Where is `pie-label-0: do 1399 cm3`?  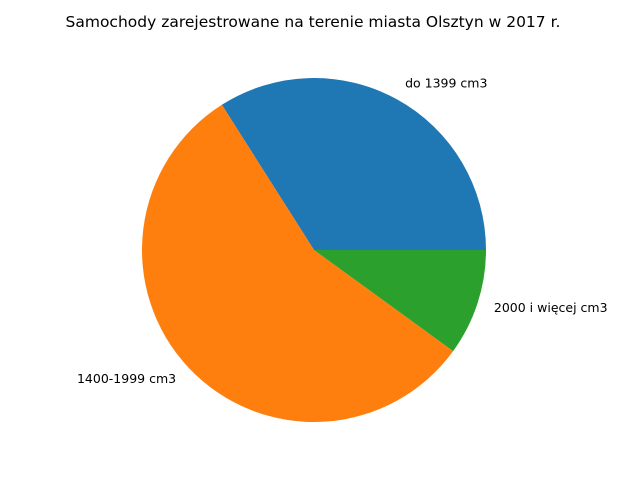 pie-label-0: do 1399 cm3 is located at coordinates (446, 83).